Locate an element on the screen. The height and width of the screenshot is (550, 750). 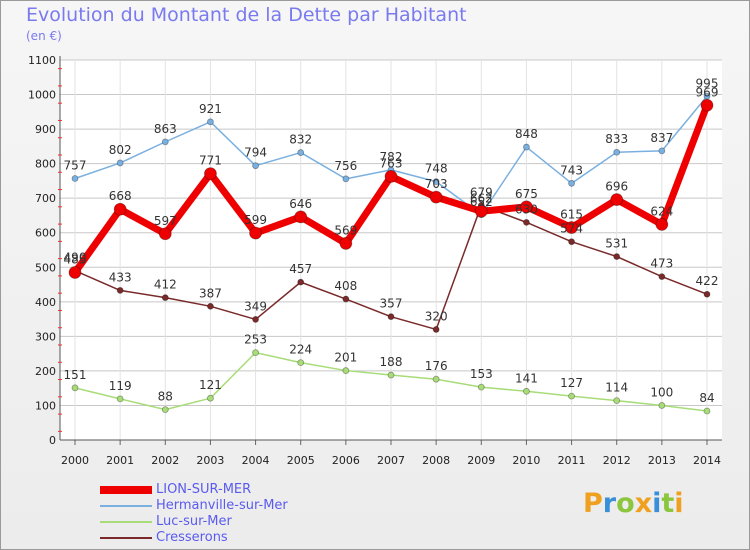
data-label: 802 is located at coordinates (120, 150).